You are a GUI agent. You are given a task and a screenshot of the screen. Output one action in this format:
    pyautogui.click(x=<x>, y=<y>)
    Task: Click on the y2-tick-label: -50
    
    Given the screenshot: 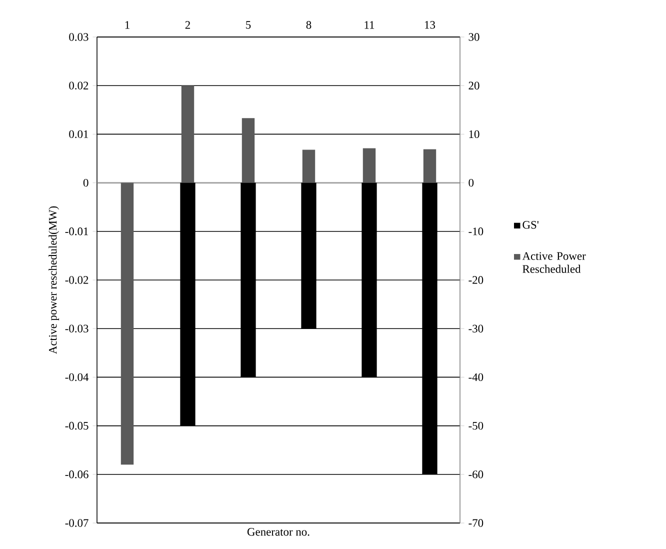 What is the action you would take?
    pyautogui.click(x=476, y=426)
    